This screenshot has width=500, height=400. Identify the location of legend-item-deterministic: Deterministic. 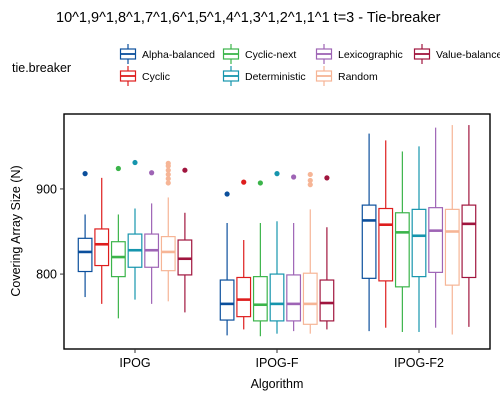
(264, 76).